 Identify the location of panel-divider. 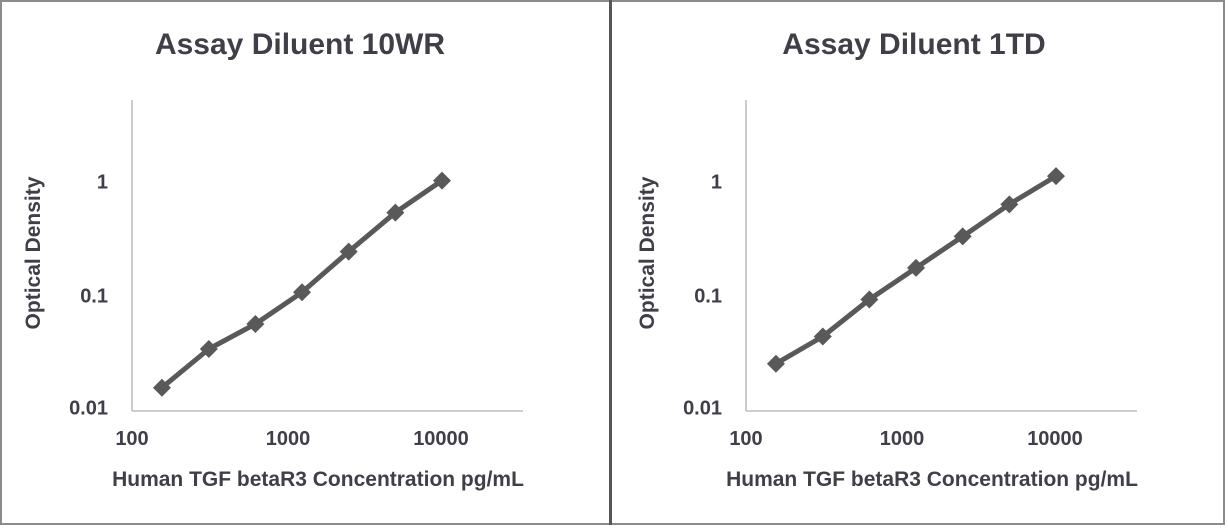
(610, 262).